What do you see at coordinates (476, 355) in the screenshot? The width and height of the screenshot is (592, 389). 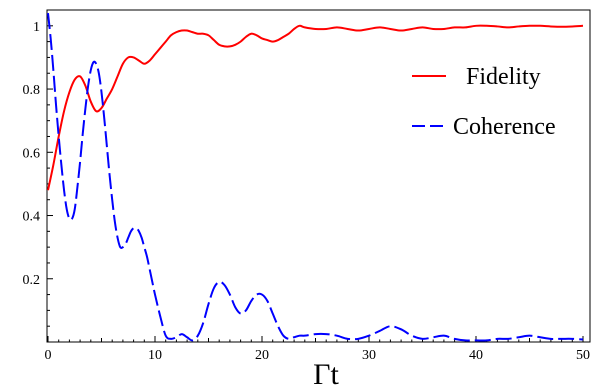 I see `x-tick-label: 40` at bounding box center [476, 355].